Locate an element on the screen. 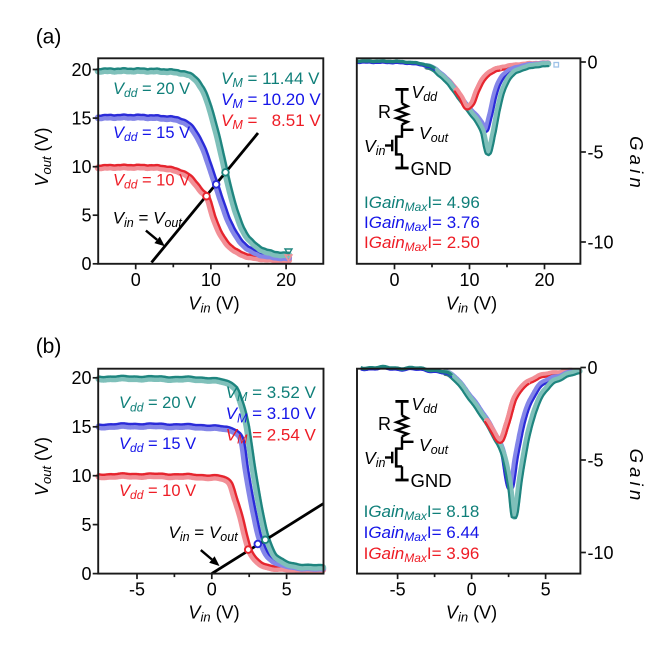 The height and width of the screenshot is (646, 668). svg-text: IGainMaxI= 3.96 is located at coordinates (422, 554).